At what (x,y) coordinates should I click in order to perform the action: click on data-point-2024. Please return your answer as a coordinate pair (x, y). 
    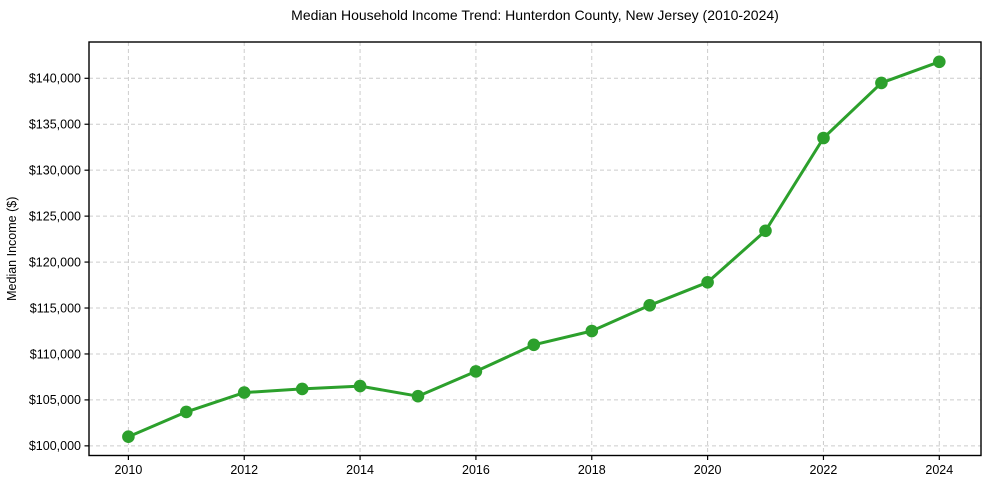
    Looking at the image, I should click on (939, 62).